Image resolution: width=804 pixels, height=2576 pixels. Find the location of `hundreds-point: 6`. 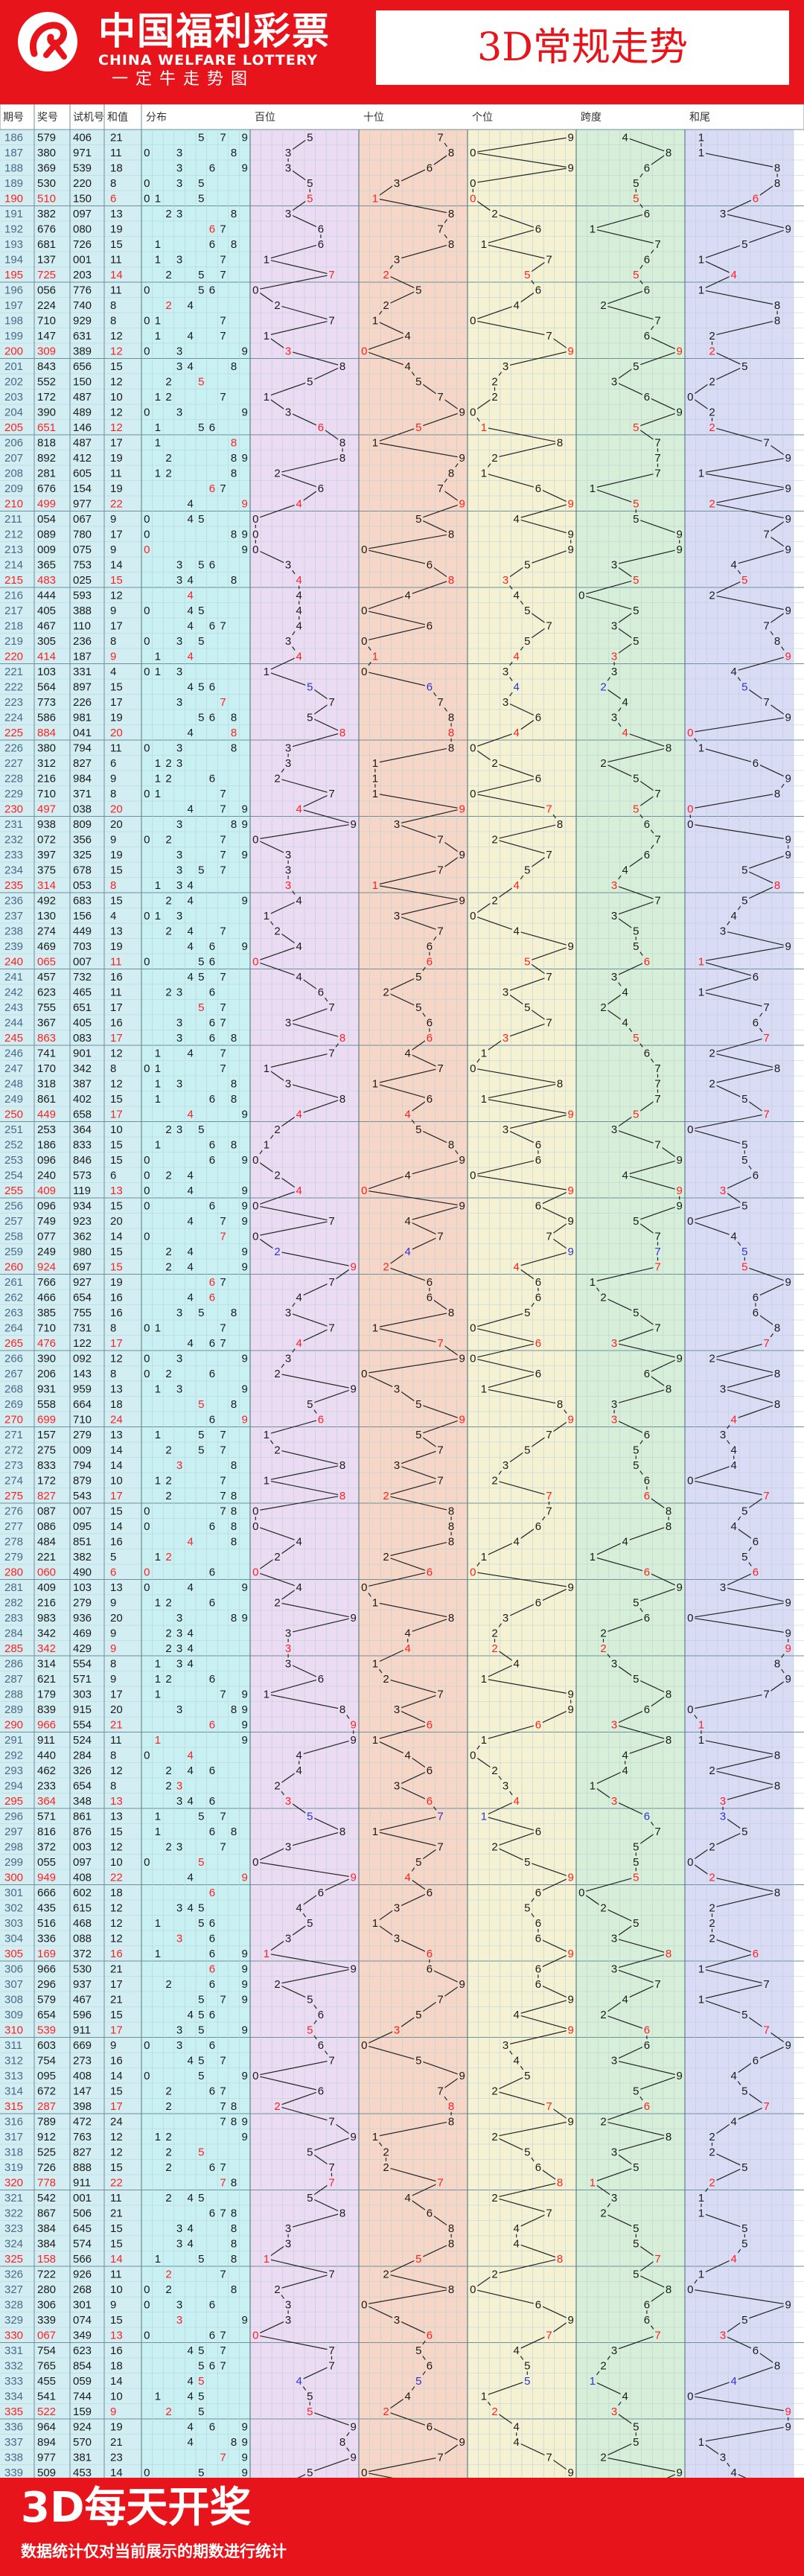

hundreds-point: 6 is located at coordinates (321, 427).